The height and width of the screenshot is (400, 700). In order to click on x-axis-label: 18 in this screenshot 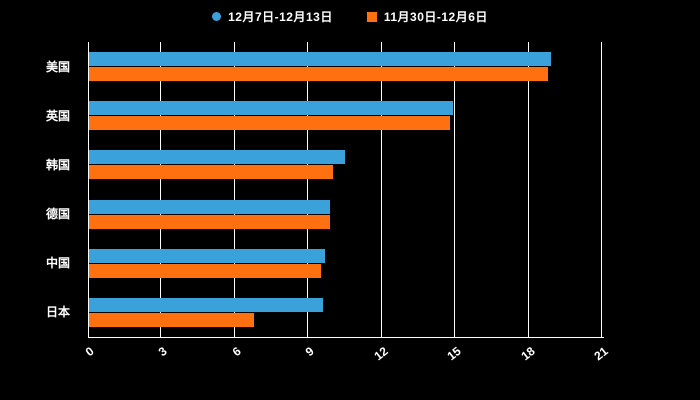, I will do `click(528, 354)`.